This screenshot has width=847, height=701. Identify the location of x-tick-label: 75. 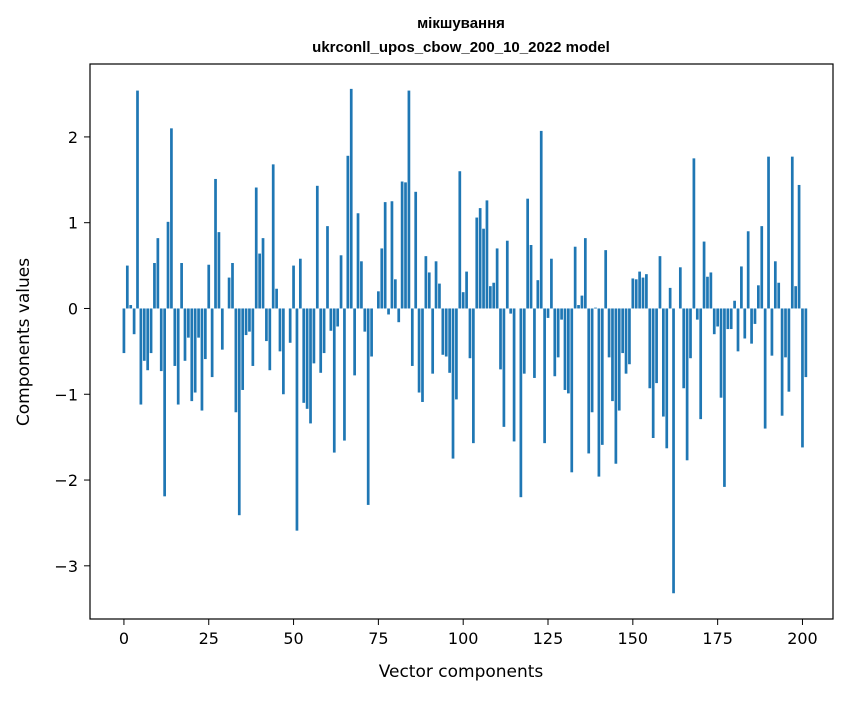
(378, 638).